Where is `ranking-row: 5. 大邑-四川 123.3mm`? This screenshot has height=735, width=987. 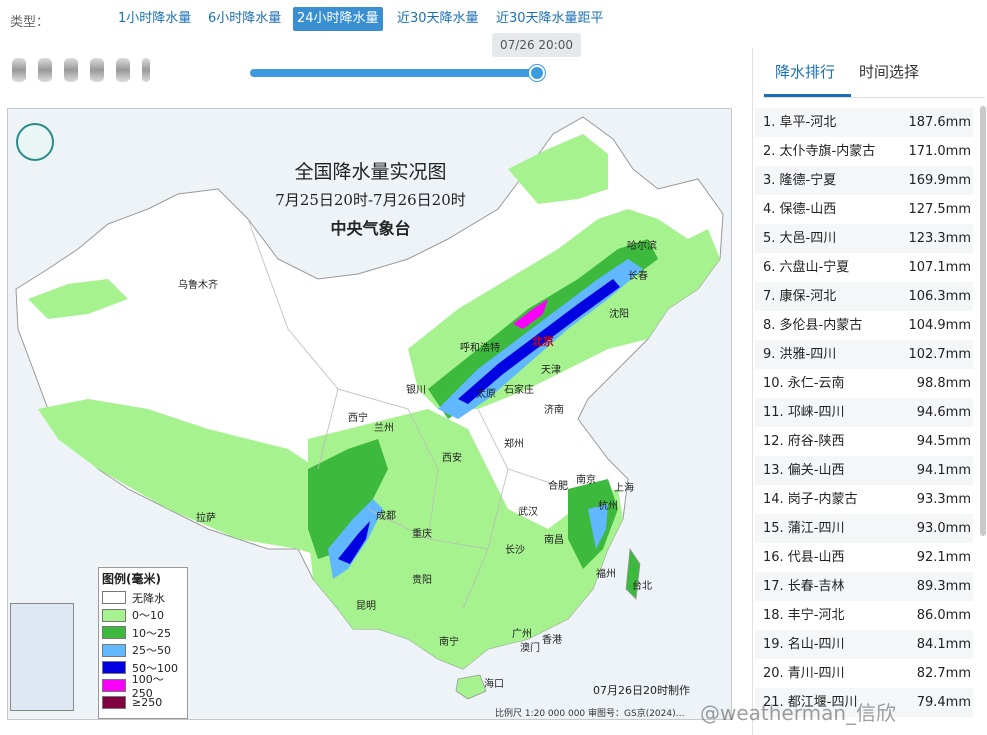
ranking-row: 5. 大邑-四川 123.3mm is located at coordinates (864, 238).